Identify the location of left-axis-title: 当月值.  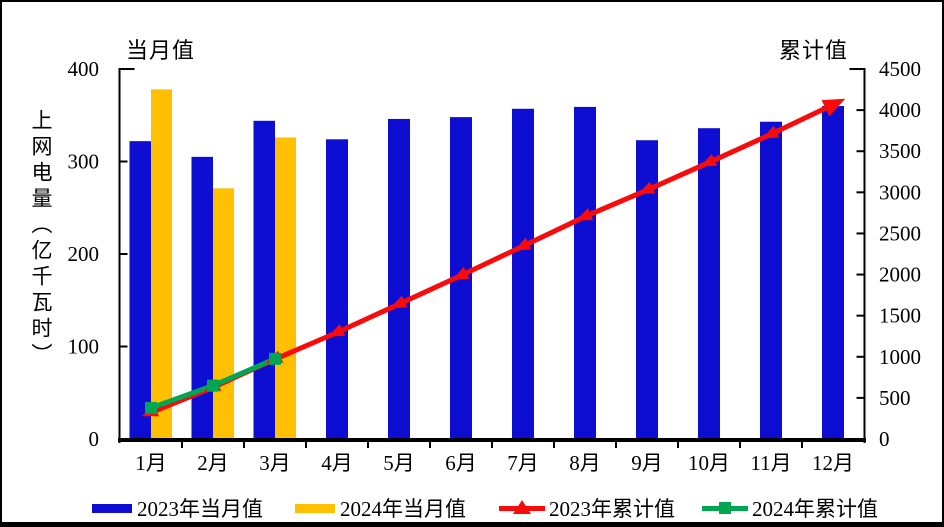
(161, 50).